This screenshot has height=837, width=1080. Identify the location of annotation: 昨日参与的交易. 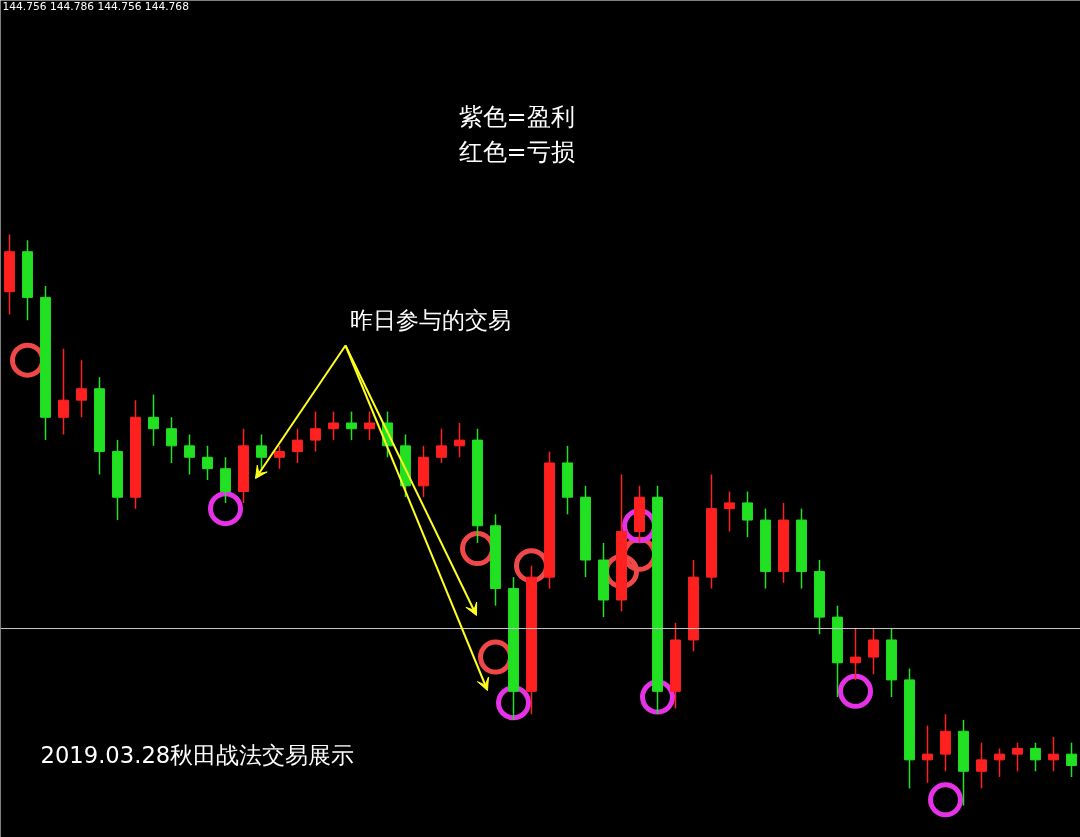
(430, 319).